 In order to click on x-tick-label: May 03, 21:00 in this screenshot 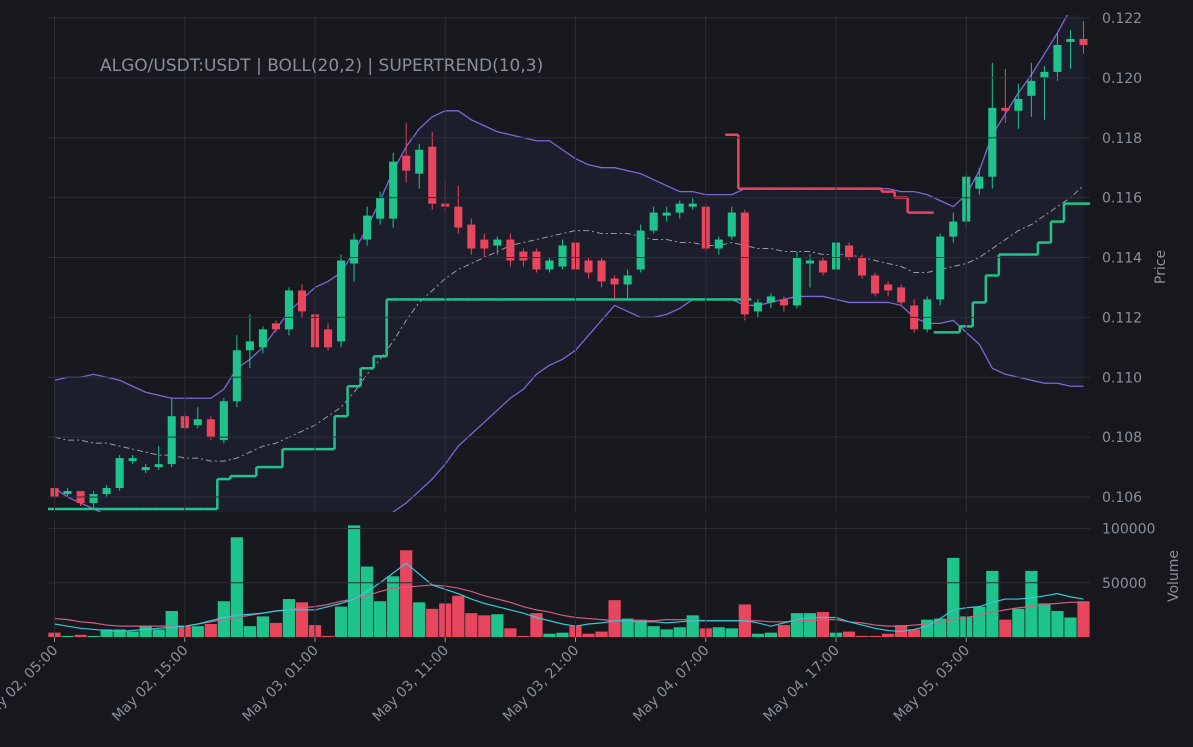, I will do `click(541, 684)`.